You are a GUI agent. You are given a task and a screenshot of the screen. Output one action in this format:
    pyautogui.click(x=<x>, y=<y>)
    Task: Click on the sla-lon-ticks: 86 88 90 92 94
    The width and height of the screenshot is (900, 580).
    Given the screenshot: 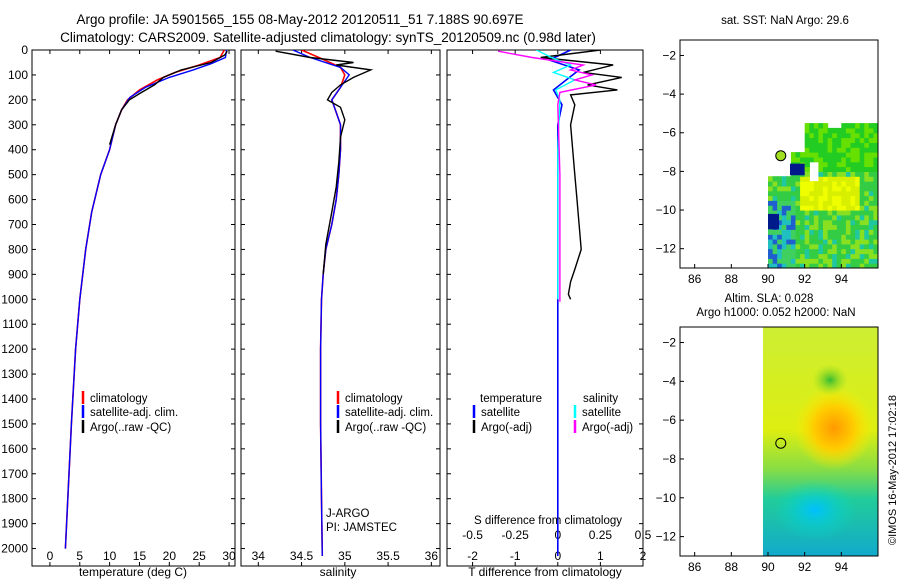 What is the action you would take?
    pyautogui.click(x=768, y=563)
    